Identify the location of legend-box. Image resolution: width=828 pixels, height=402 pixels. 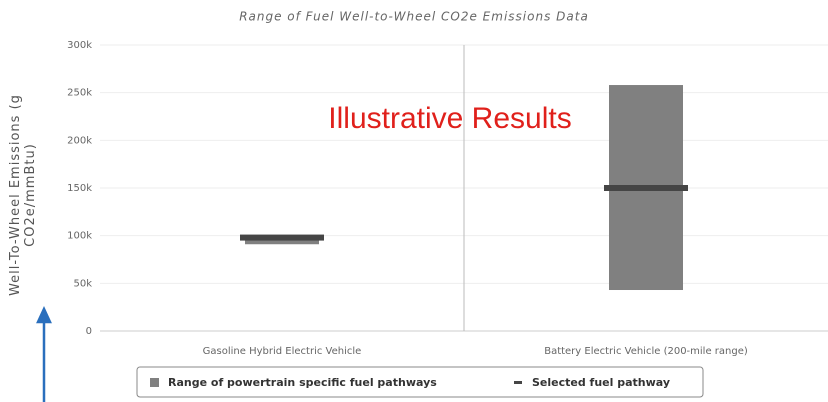
(420, 382).